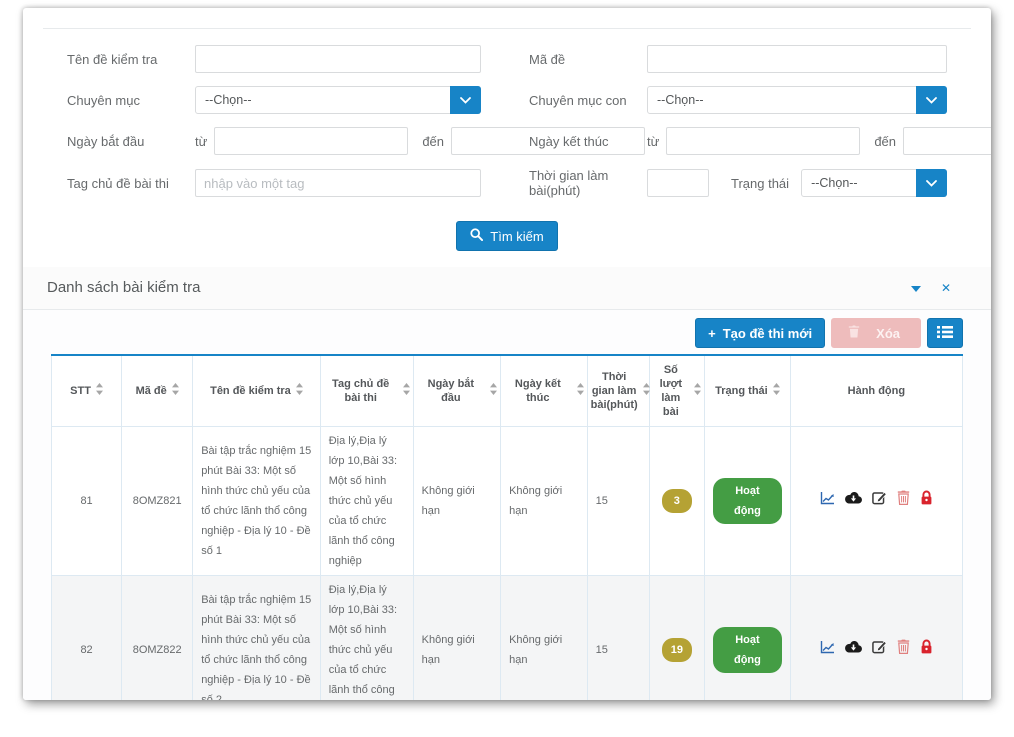 The height and width of the screenshot is (737, 1014). What do you see at coordinates (256, 390) in the screenshot?
I see `col-name: Tên đề kiểm tra` at bounding box center [256, 390].